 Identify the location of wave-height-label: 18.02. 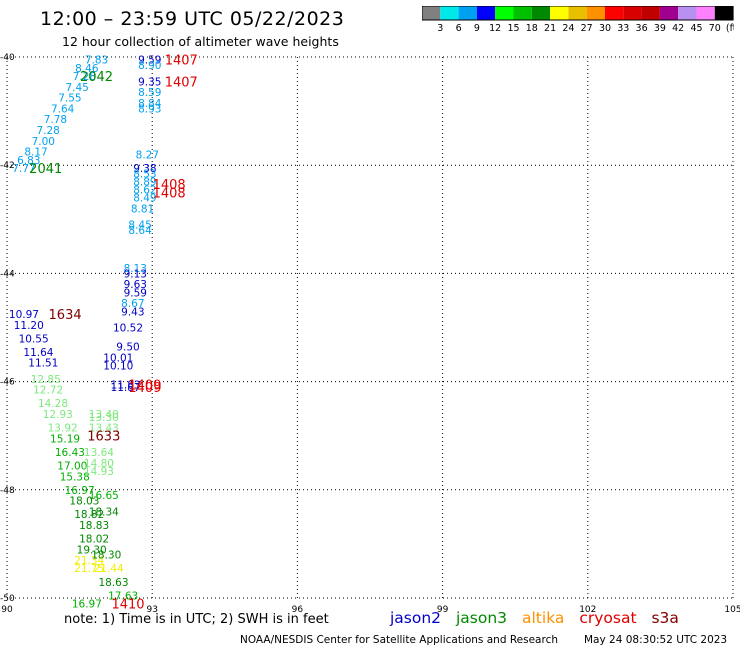
(94, 539).